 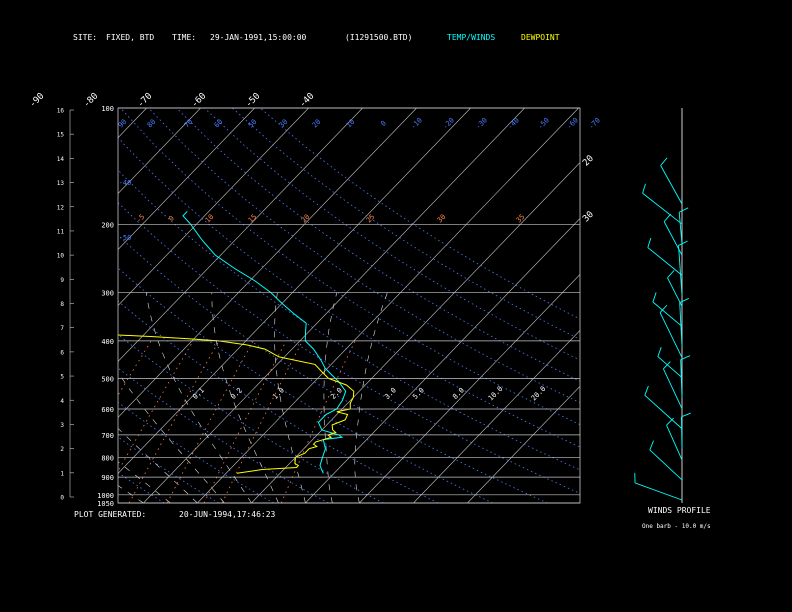 What do you see at coordinates (61, 111) in the screenshot?
I see `altitude-tick-label: 16` at bounding box center [61, 111].